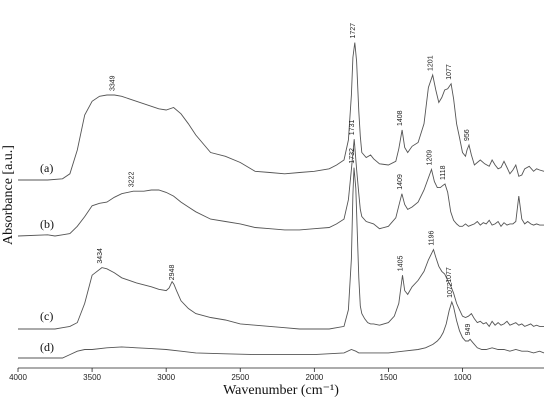  Describe the element at coordinates (431, 63) in the screenshot. I see `peak-label-4: 1201` at that location.